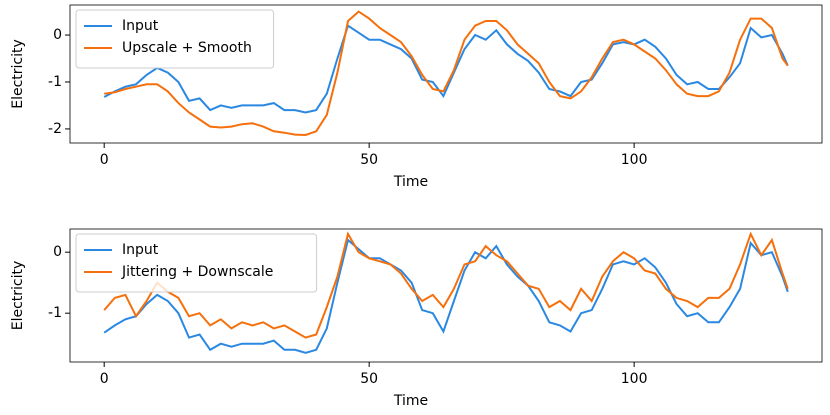 This screenshot has width=830, height=415. What do you see at coordinates (197, 272) in the screenshot?
I see `legend-label: Jittering + Downscale` at bounding box center [197, 272].